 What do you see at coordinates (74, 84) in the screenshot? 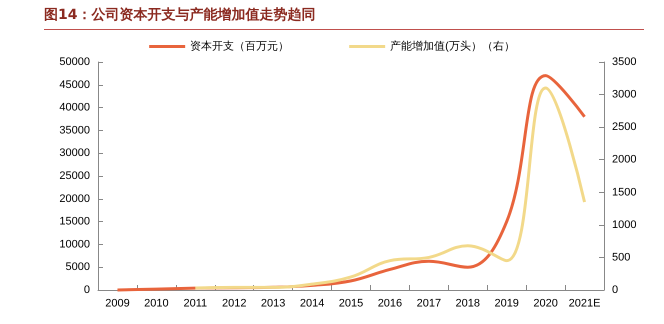
I see `y-tick-label: 45000` at bounding box center [74, 84].